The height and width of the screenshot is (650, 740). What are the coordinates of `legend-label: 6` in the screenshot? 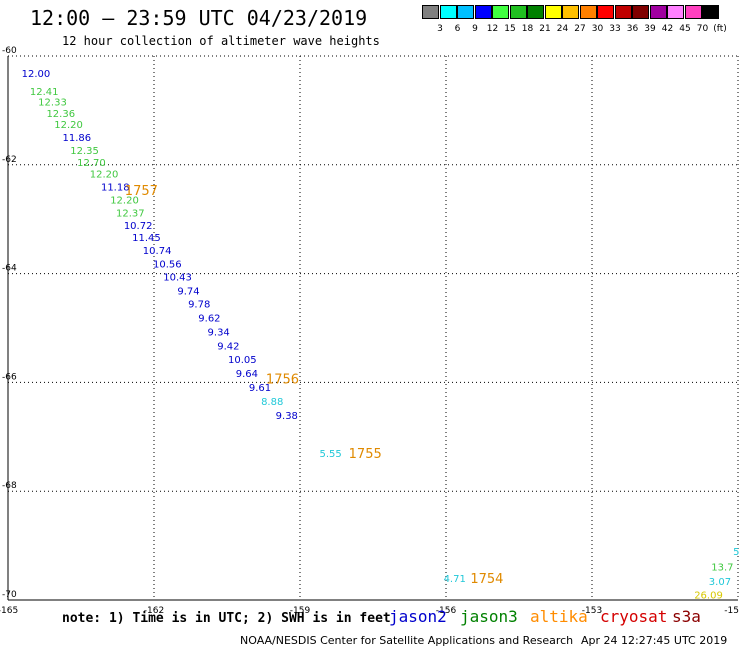 It's located at (457, 29).